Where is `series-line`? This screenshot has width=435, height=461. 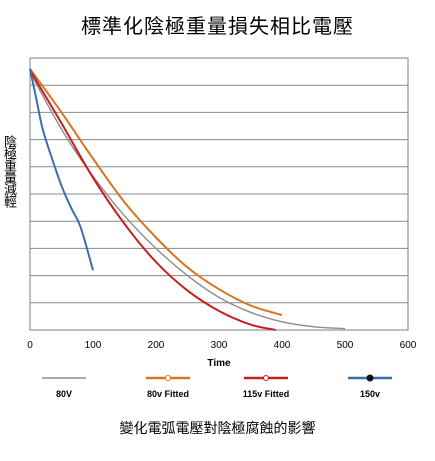
series-line is located at coordinates (61, 169).